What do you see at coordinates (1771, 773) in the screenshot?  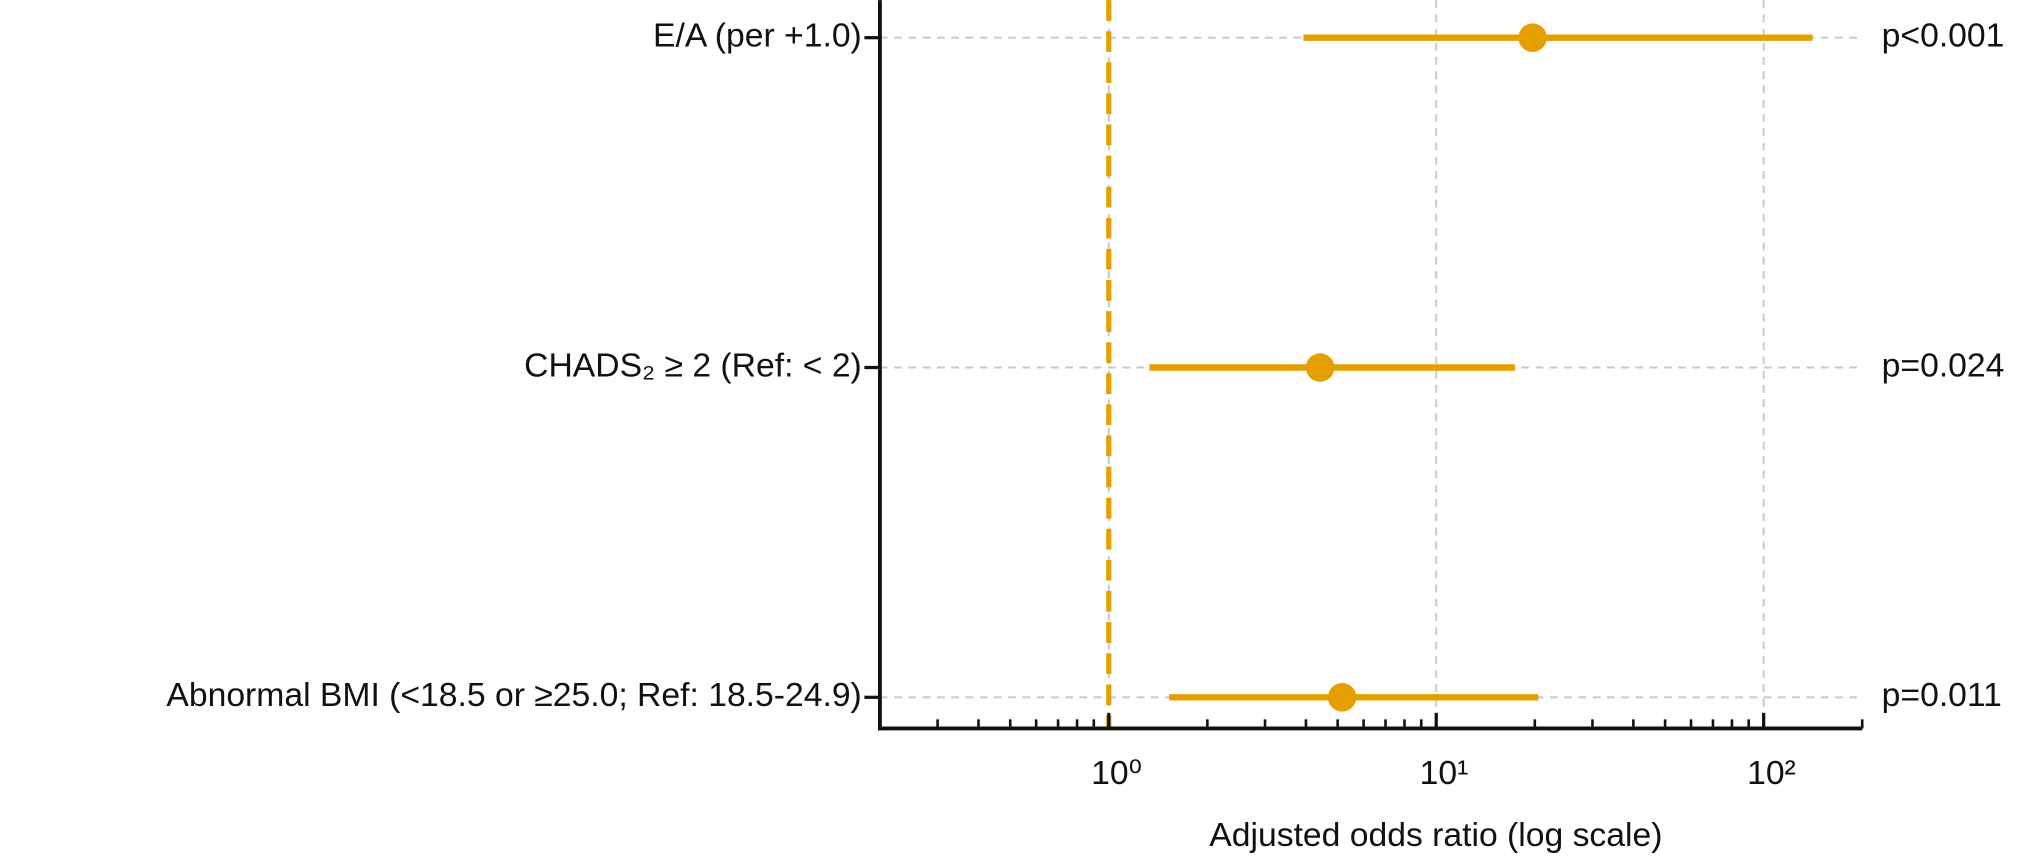 I see `x-tick-label: 10²` at bounding box center [1771, 773].